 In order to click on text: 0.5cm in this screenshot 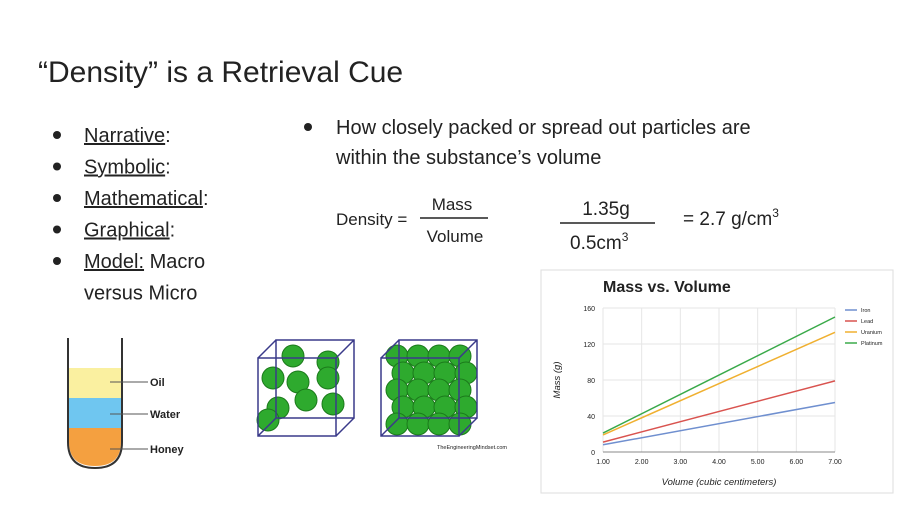, I will do `click(596, 243)`.